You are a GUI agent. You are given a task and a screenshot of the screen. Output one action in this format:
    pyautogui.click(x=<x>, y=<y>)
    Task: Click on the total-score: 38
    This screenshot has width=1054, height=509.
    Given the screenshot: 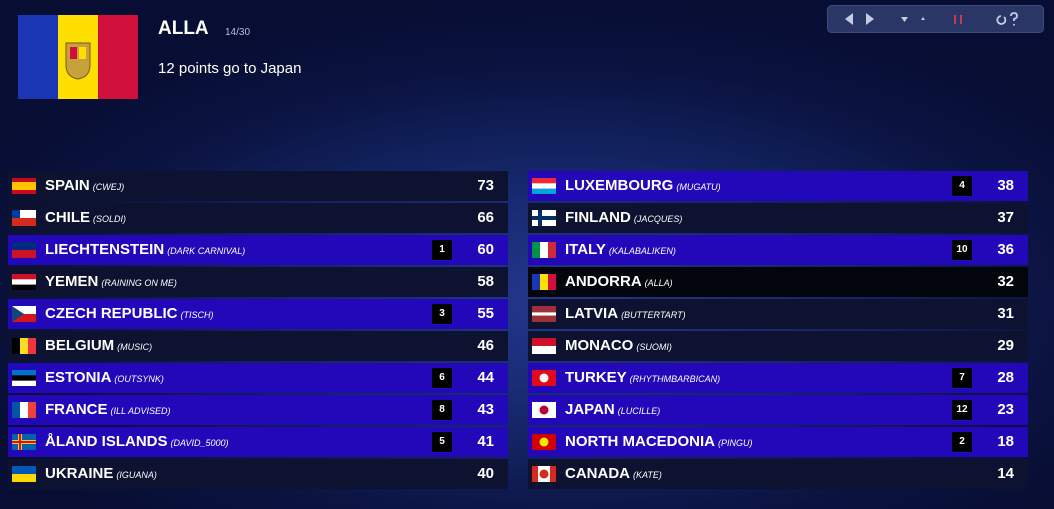 What is the action you would take?
    pyautogui.click(x=1005, y=185)
    